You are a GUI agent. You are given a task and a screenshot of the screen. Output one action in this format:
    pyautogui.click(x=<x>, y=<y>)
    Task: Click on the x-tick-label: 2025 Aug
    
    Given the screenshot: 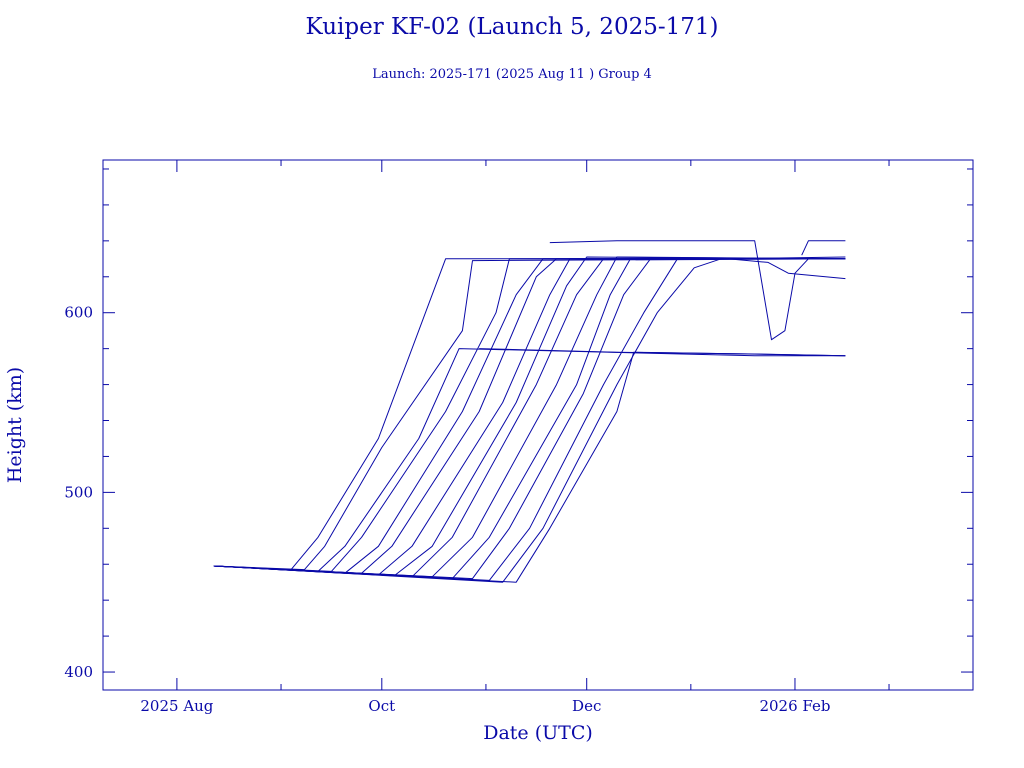 What is the action you would take?
    pyautogui.click(x=176, y=706)
    